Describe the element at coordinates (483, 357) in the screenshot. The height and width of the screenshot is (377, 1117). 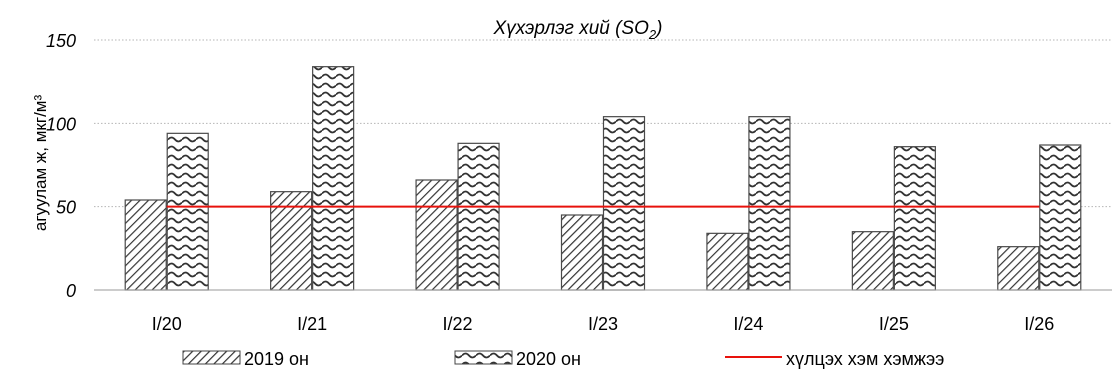
I see `legend-swatch-2020` at that location.